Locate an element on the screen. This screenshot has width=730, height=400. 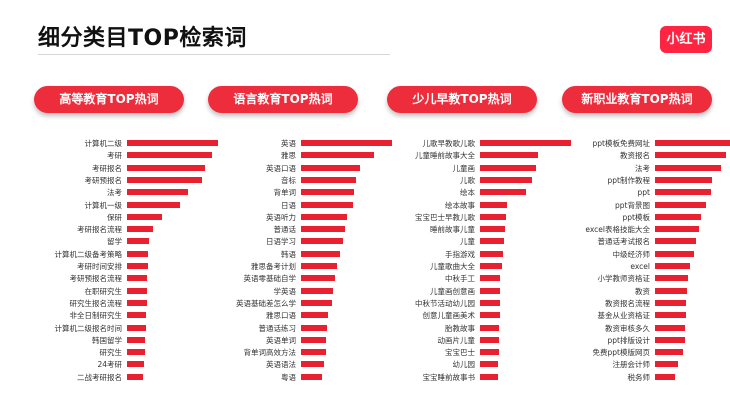
category-label: 在职研究生 is located at coordinates (103, 291).